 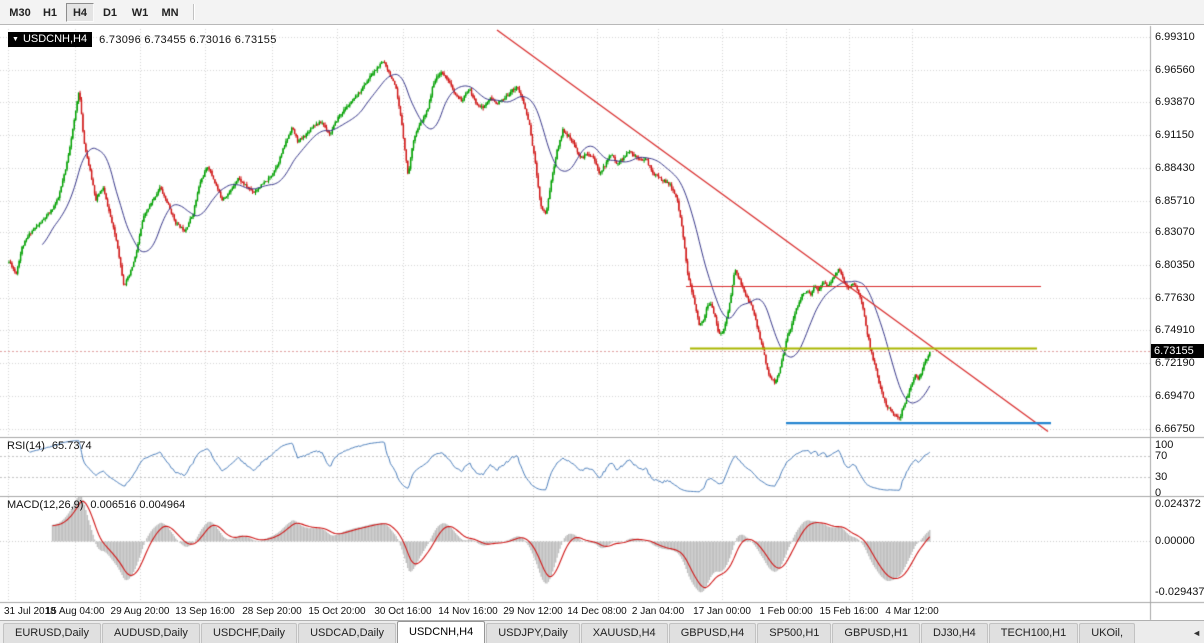 I want to click on timeframe-button-h4: H4, so click(x=80, y=12).